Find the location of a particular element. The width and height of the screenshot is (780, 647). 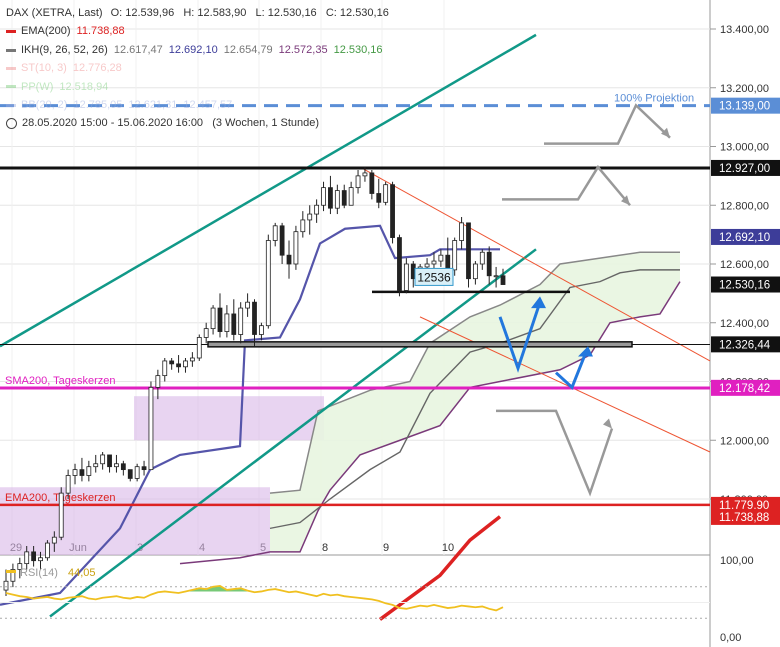

legend-item: ST(10, 3) 12.776,28 is located at coordinates (197, 68).